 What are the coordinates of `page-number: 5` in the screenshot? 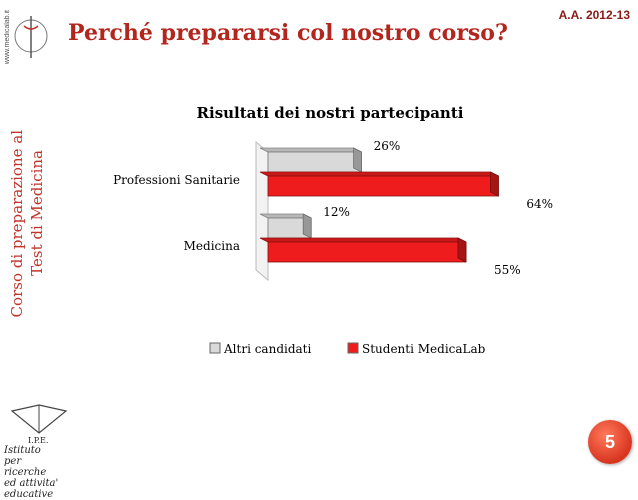 It's located at (609, 441).